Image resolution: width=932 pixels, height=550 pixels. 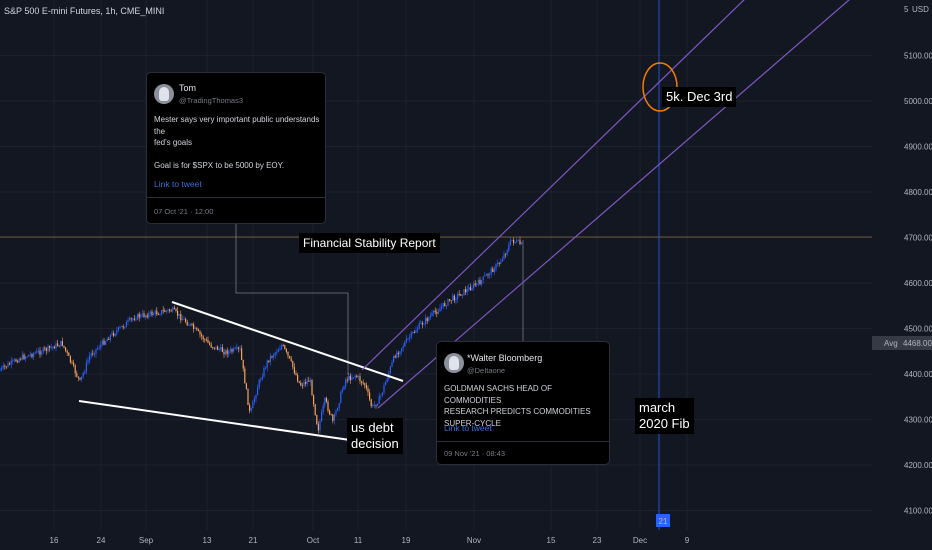 What do you see at coordinates (664, 416) in the screenshot?
I see `callout-march-2020-fib: march 2020 Fib` at bounding box center [664, 416].